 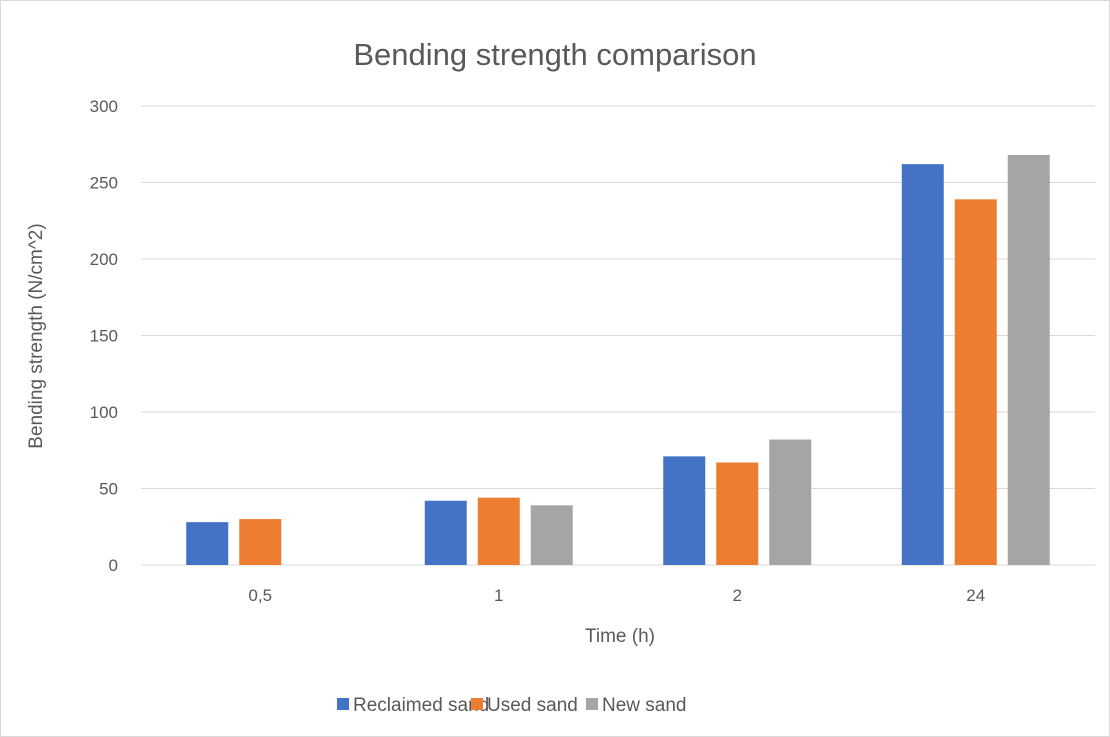 What do you see at coordinates (36, 335) in the screenshot?
I see `y-axis-title: Bending strength (N/cm^2)` at bounding box center [36, 335].